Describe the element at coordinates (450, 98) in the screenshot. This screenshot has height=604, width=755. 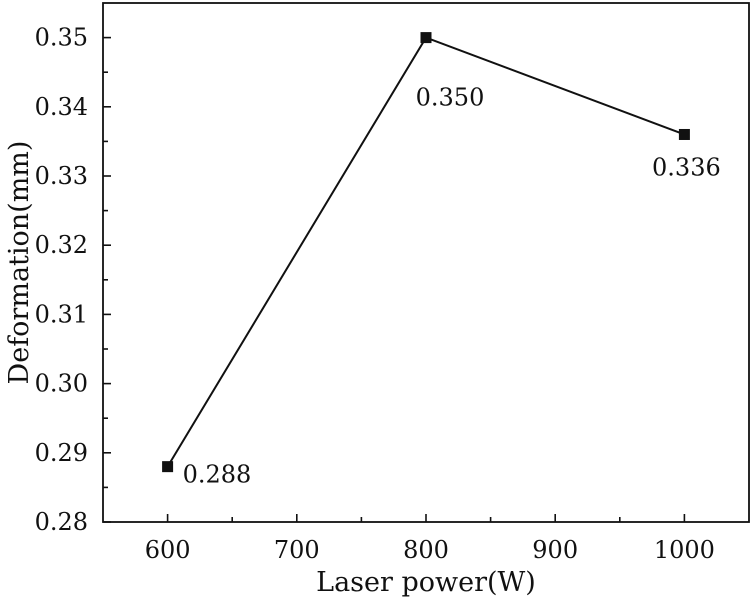
I see `data-value-label: 0.350` at that location.